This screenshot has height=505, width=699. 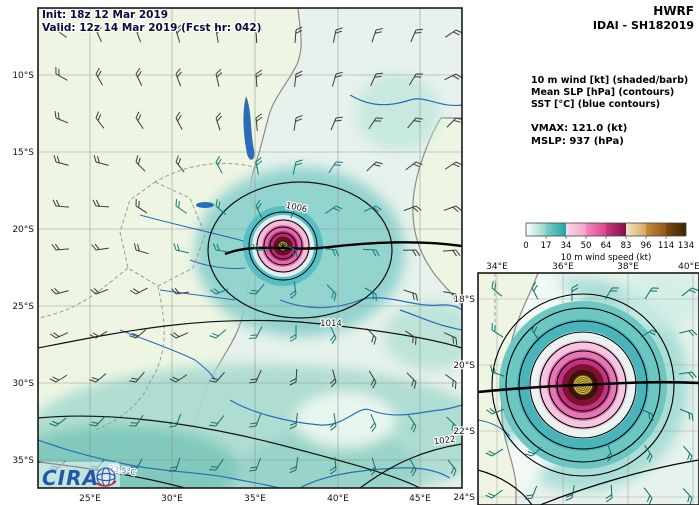 I want to click on lon-label: 45°E, so click(x=420, y=499).